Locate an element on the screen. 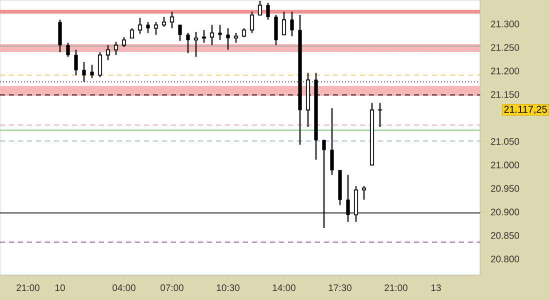 The width and height of the screenshot is (550, 300). x-tick-label: 04:00 is located at coordinates (124, 288).